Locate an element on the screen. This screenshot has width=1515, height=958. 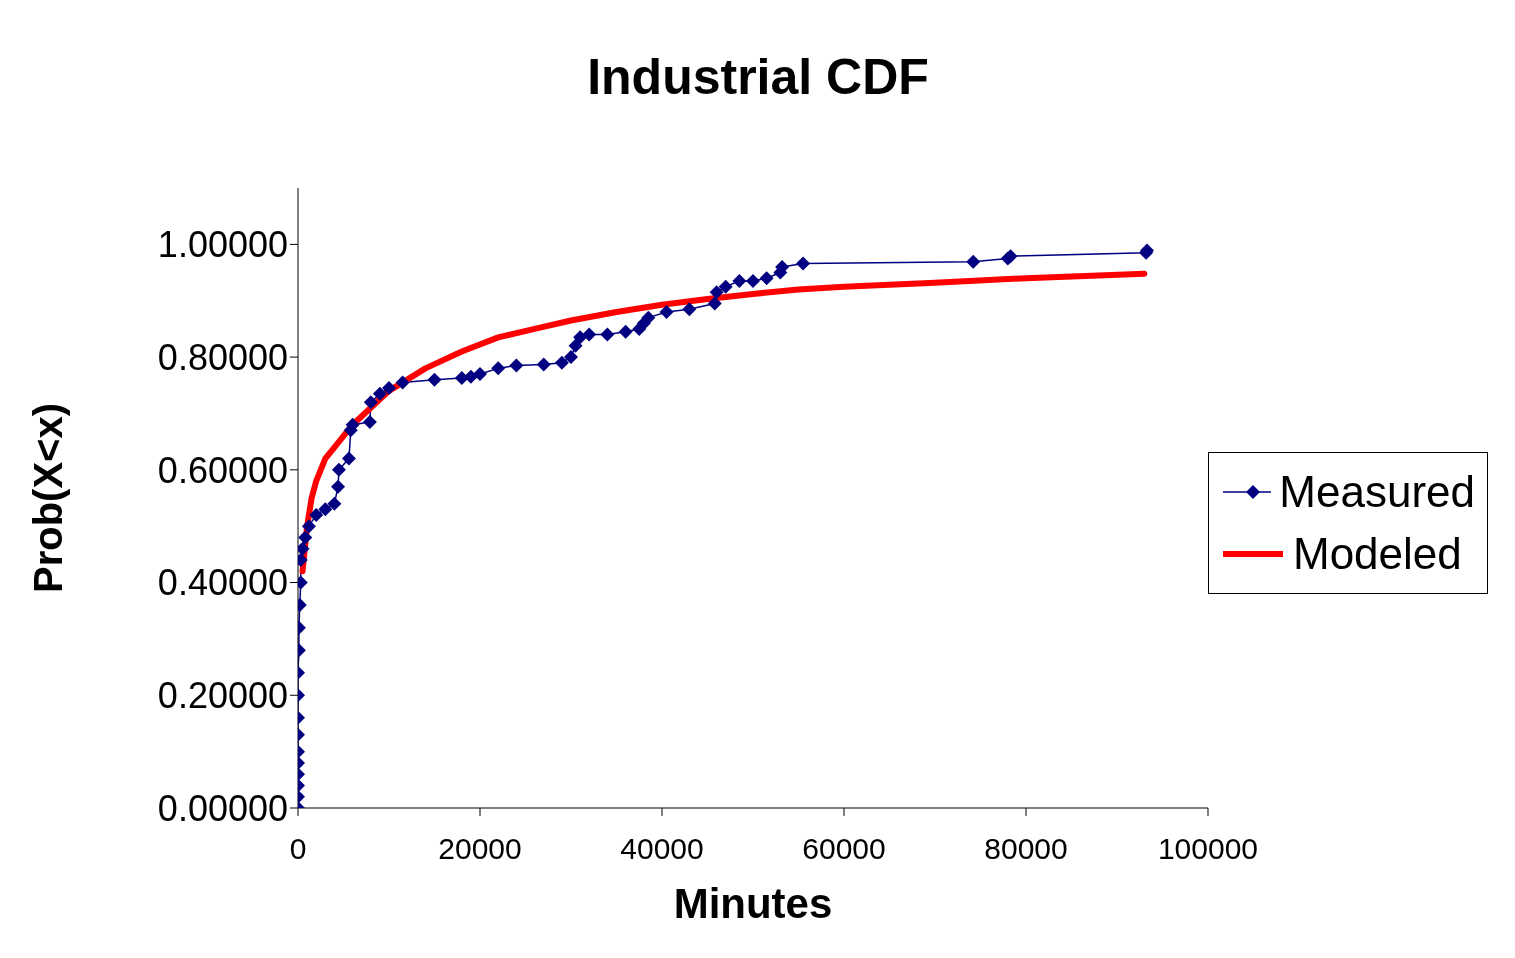
x-tick-label: 40000 is located at coordinates (662, 848).